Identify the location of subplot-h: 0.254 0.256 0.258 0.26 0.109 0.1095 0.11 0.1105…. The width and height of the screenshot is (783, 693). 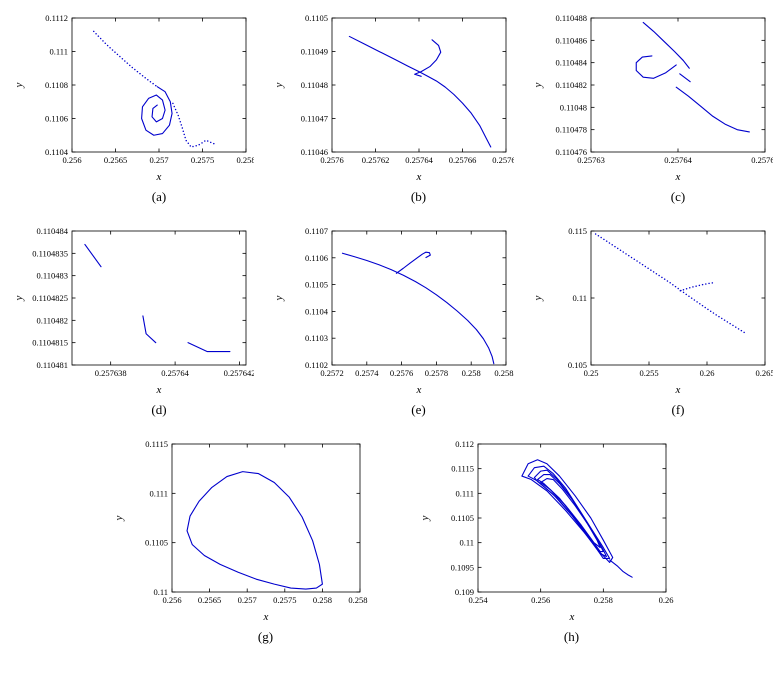
(544, 539).